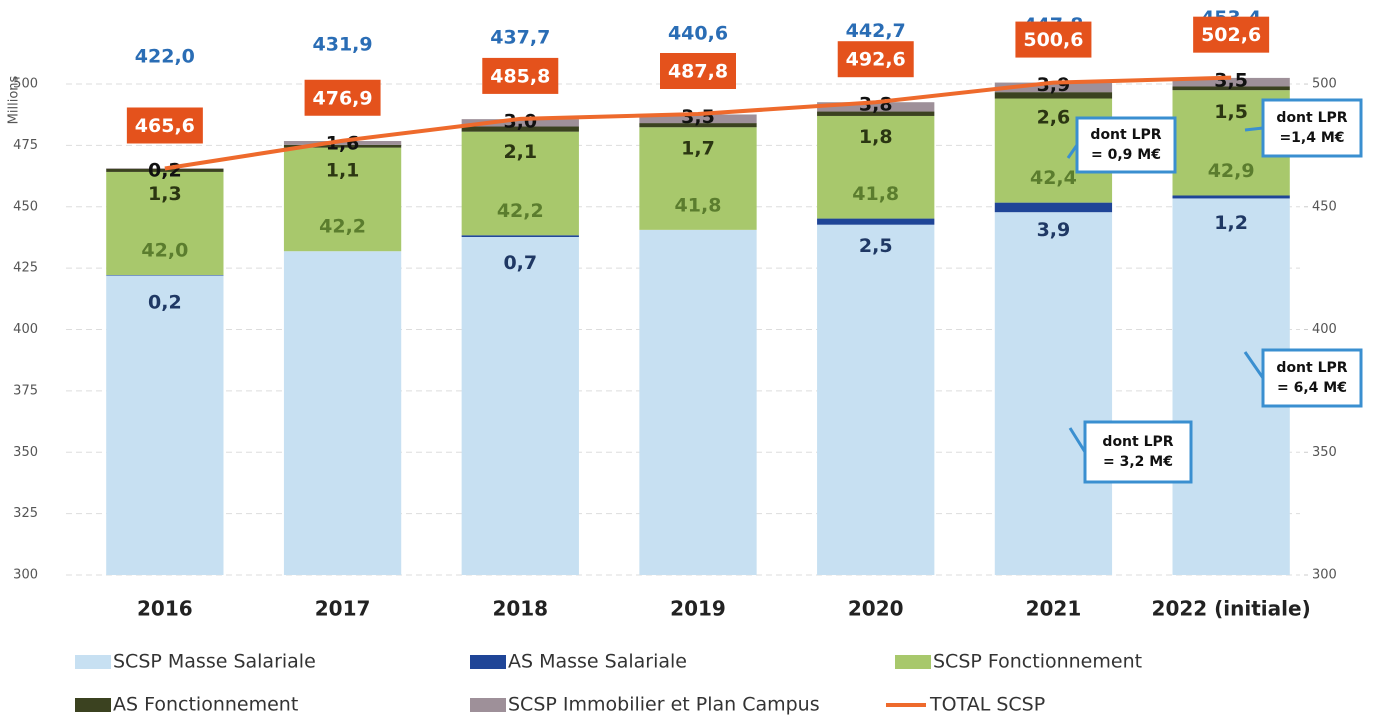 The height and width of the screenshot is (720, 1380). What do you see at coordinates (1126, 155) in the screenshot?
I see `annotation-text: = 0,9 M€` at bounding box center [1126, 155].